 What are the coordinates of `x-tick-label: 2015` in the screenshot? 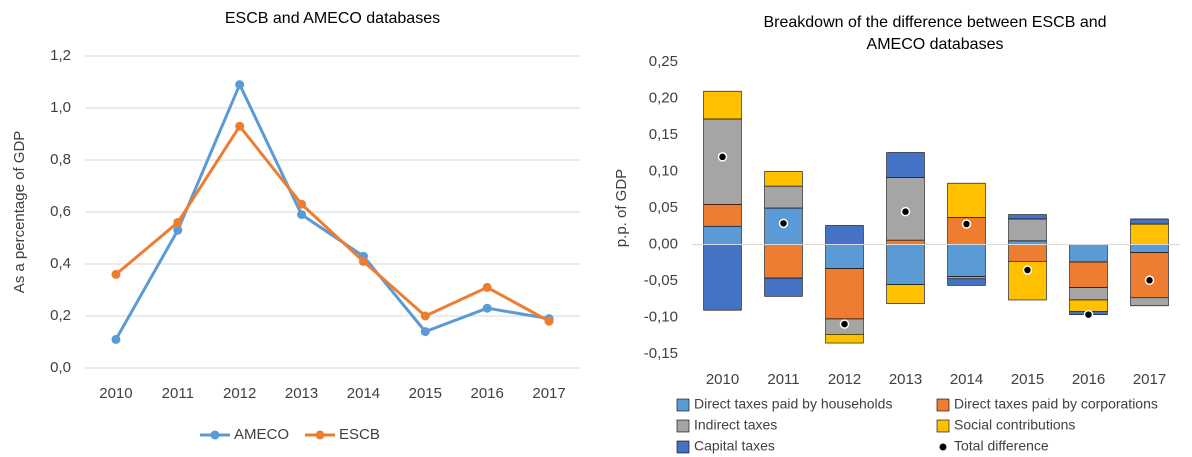 It's located at (1027, 379).